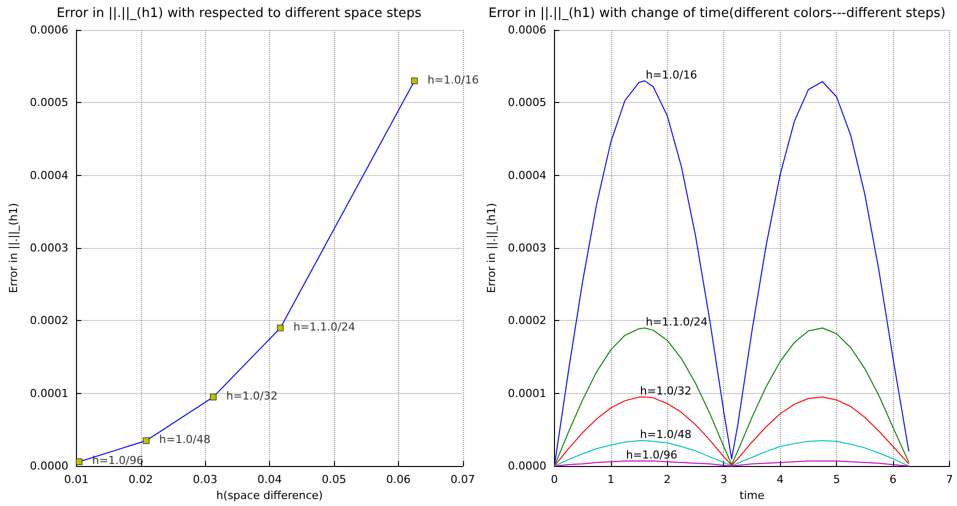 The height and width of the screenshot is (506, 957). I want to click on chart-title: Error in ||.||_(h1) with respected to different space steps, so click(239, 13).